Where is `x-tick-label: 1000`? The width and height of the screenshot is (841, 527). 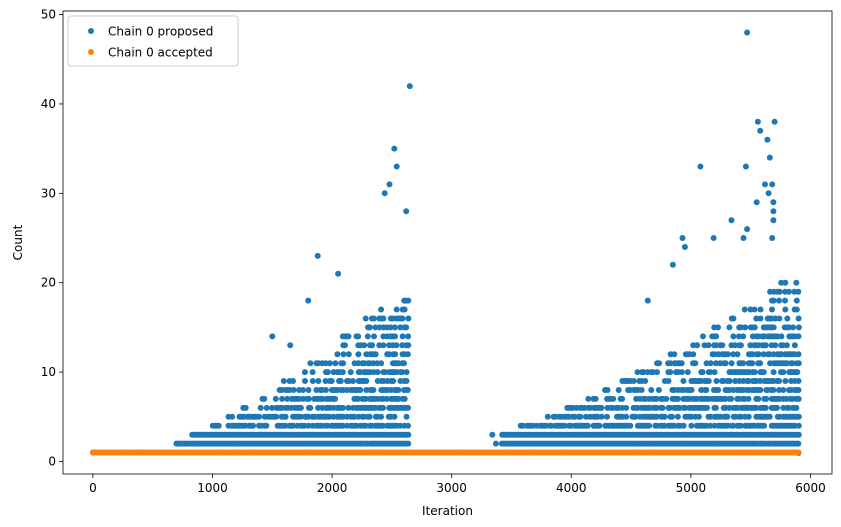 x-tick-label: 1000 is located at coordinates (212, 488).